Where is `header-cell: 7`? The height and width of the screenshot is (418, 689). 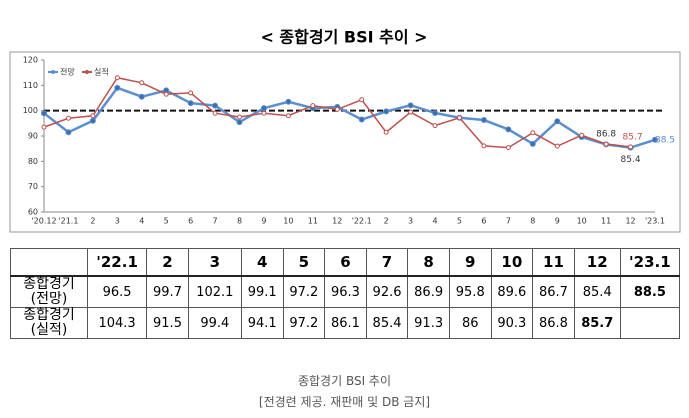
header-cell: 7 is located at coordinates (387, 262).